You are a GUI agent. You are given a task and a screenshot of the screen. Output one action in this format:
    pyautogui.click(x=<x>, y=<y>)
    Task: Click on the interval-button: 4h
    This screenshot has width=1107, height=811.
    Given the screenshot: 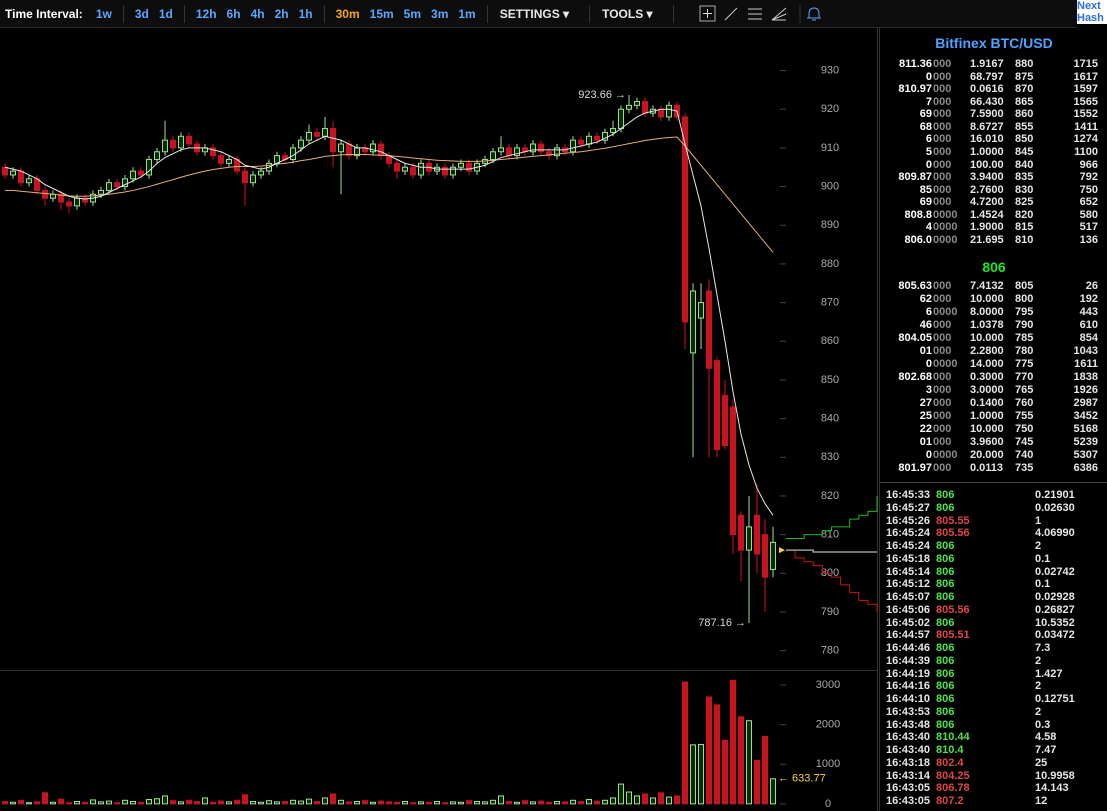 What is the action you would take?
    pyautogui.click(x=257, y=13)
    